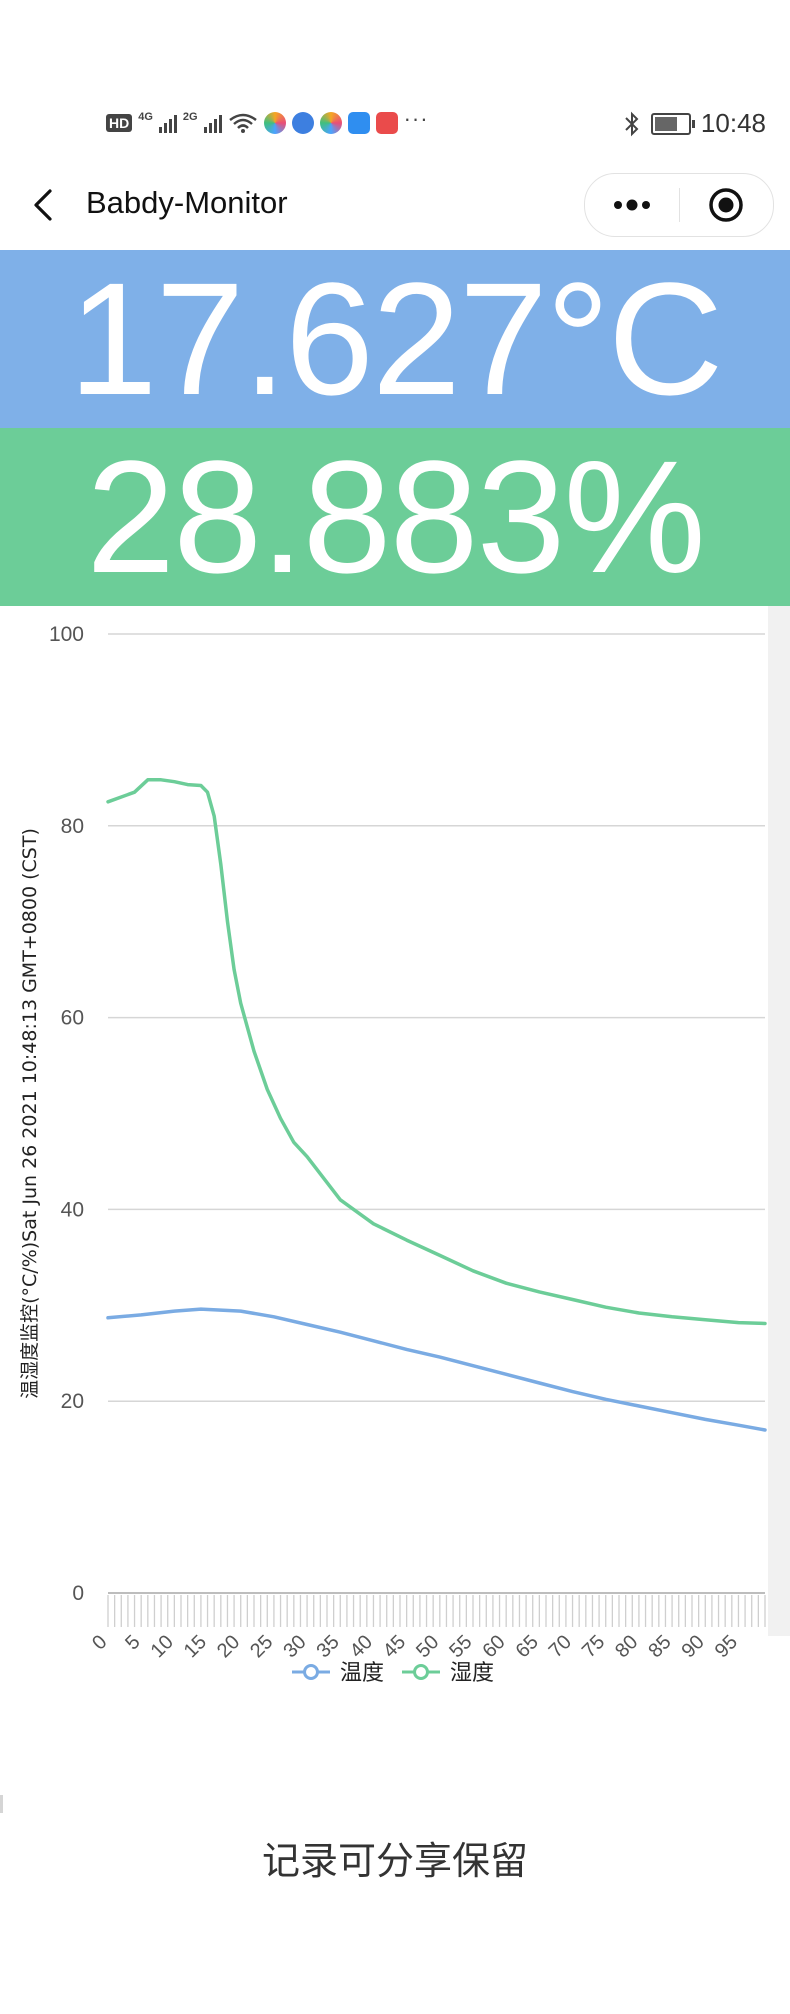 Image resolution: width=790 pixels, height=2014 pixels. I want to click on status-left: HD 4G 2G ···, so click(267, 121).